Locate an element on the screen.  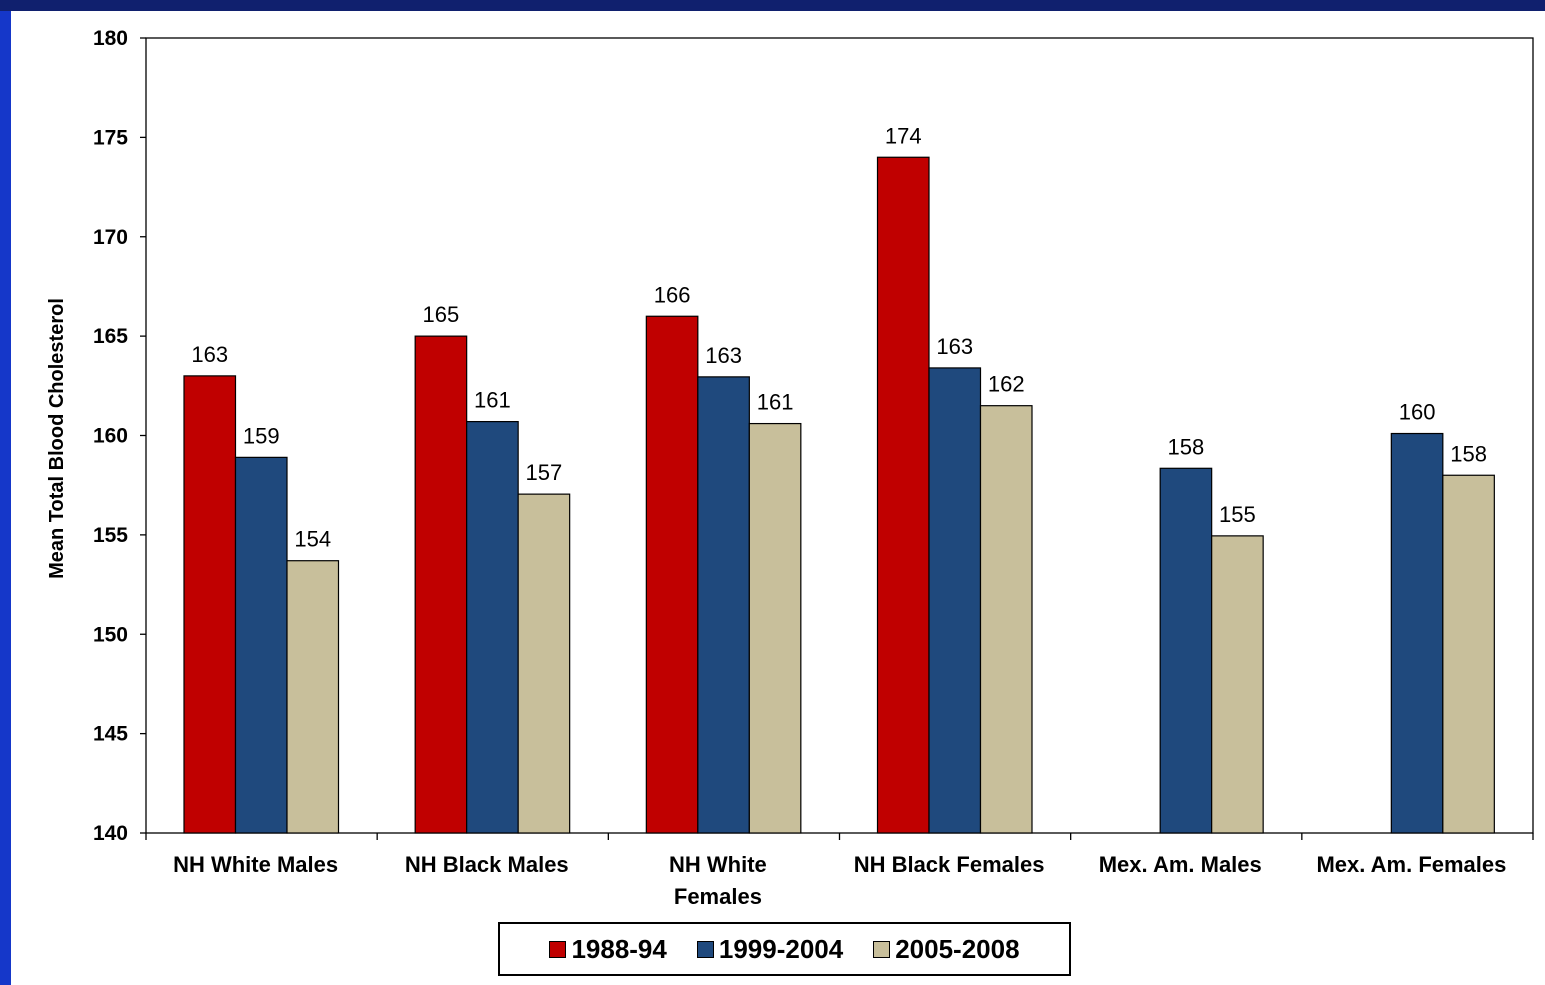
x-category-label: NH Black Females is located at coordinates (949, 864).